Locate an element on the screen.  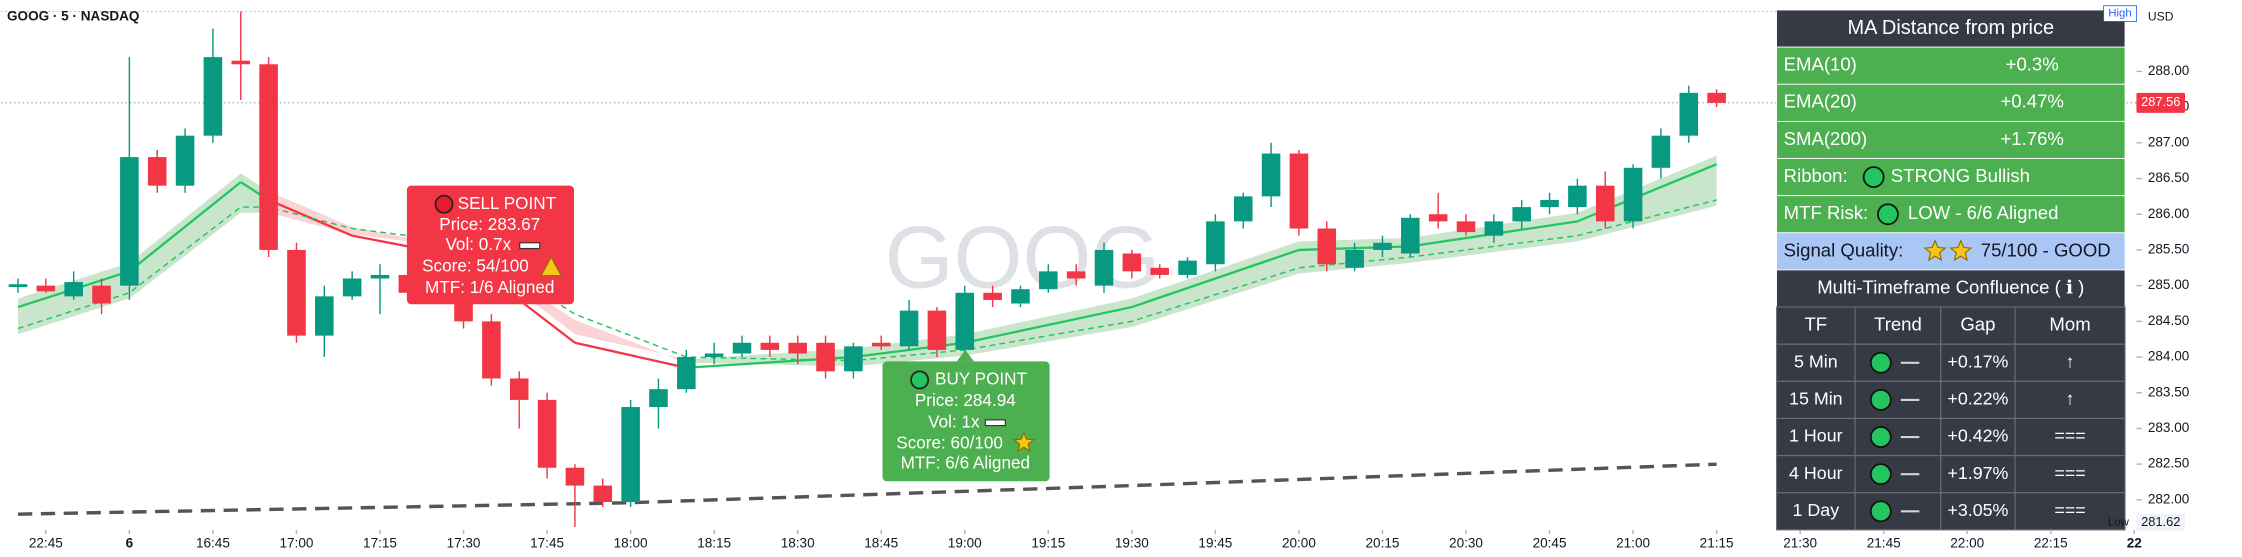
ma-value: +1.76% is located at coordinates (2031, 138).